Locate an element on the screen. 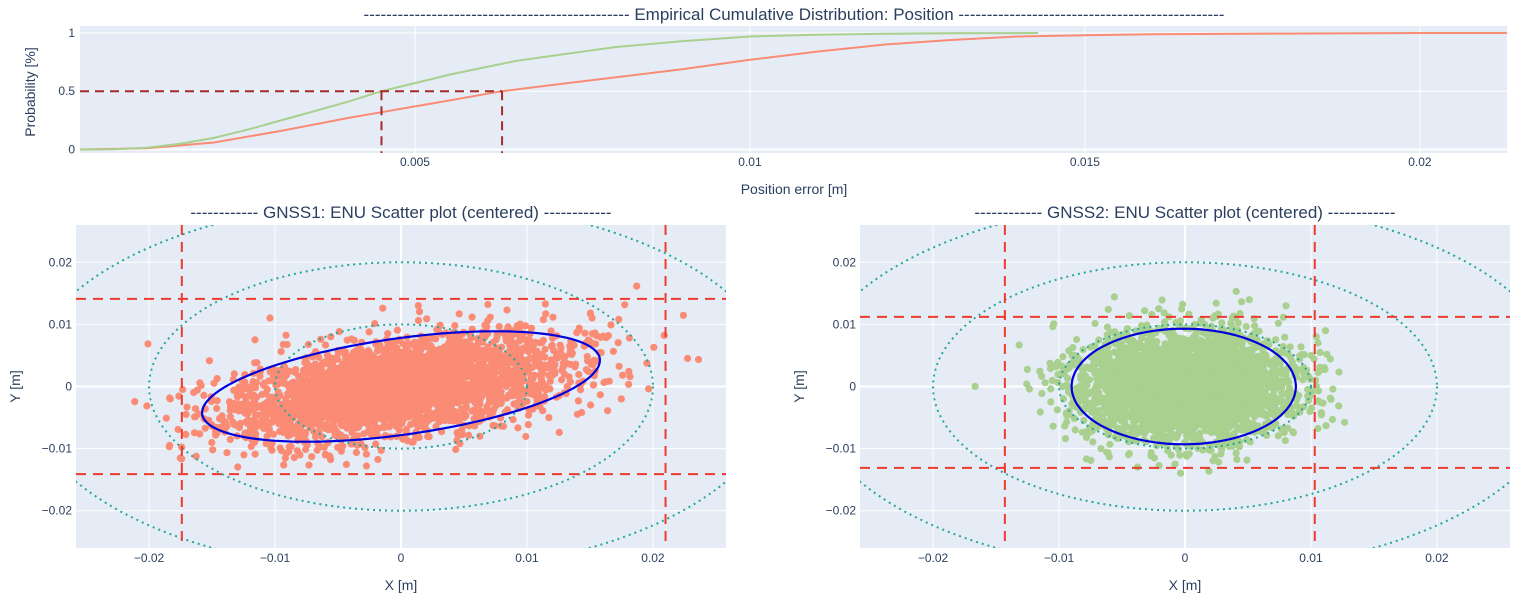  cdf-x-axis-label: Position error [m] is located at coordinates (794, 189).